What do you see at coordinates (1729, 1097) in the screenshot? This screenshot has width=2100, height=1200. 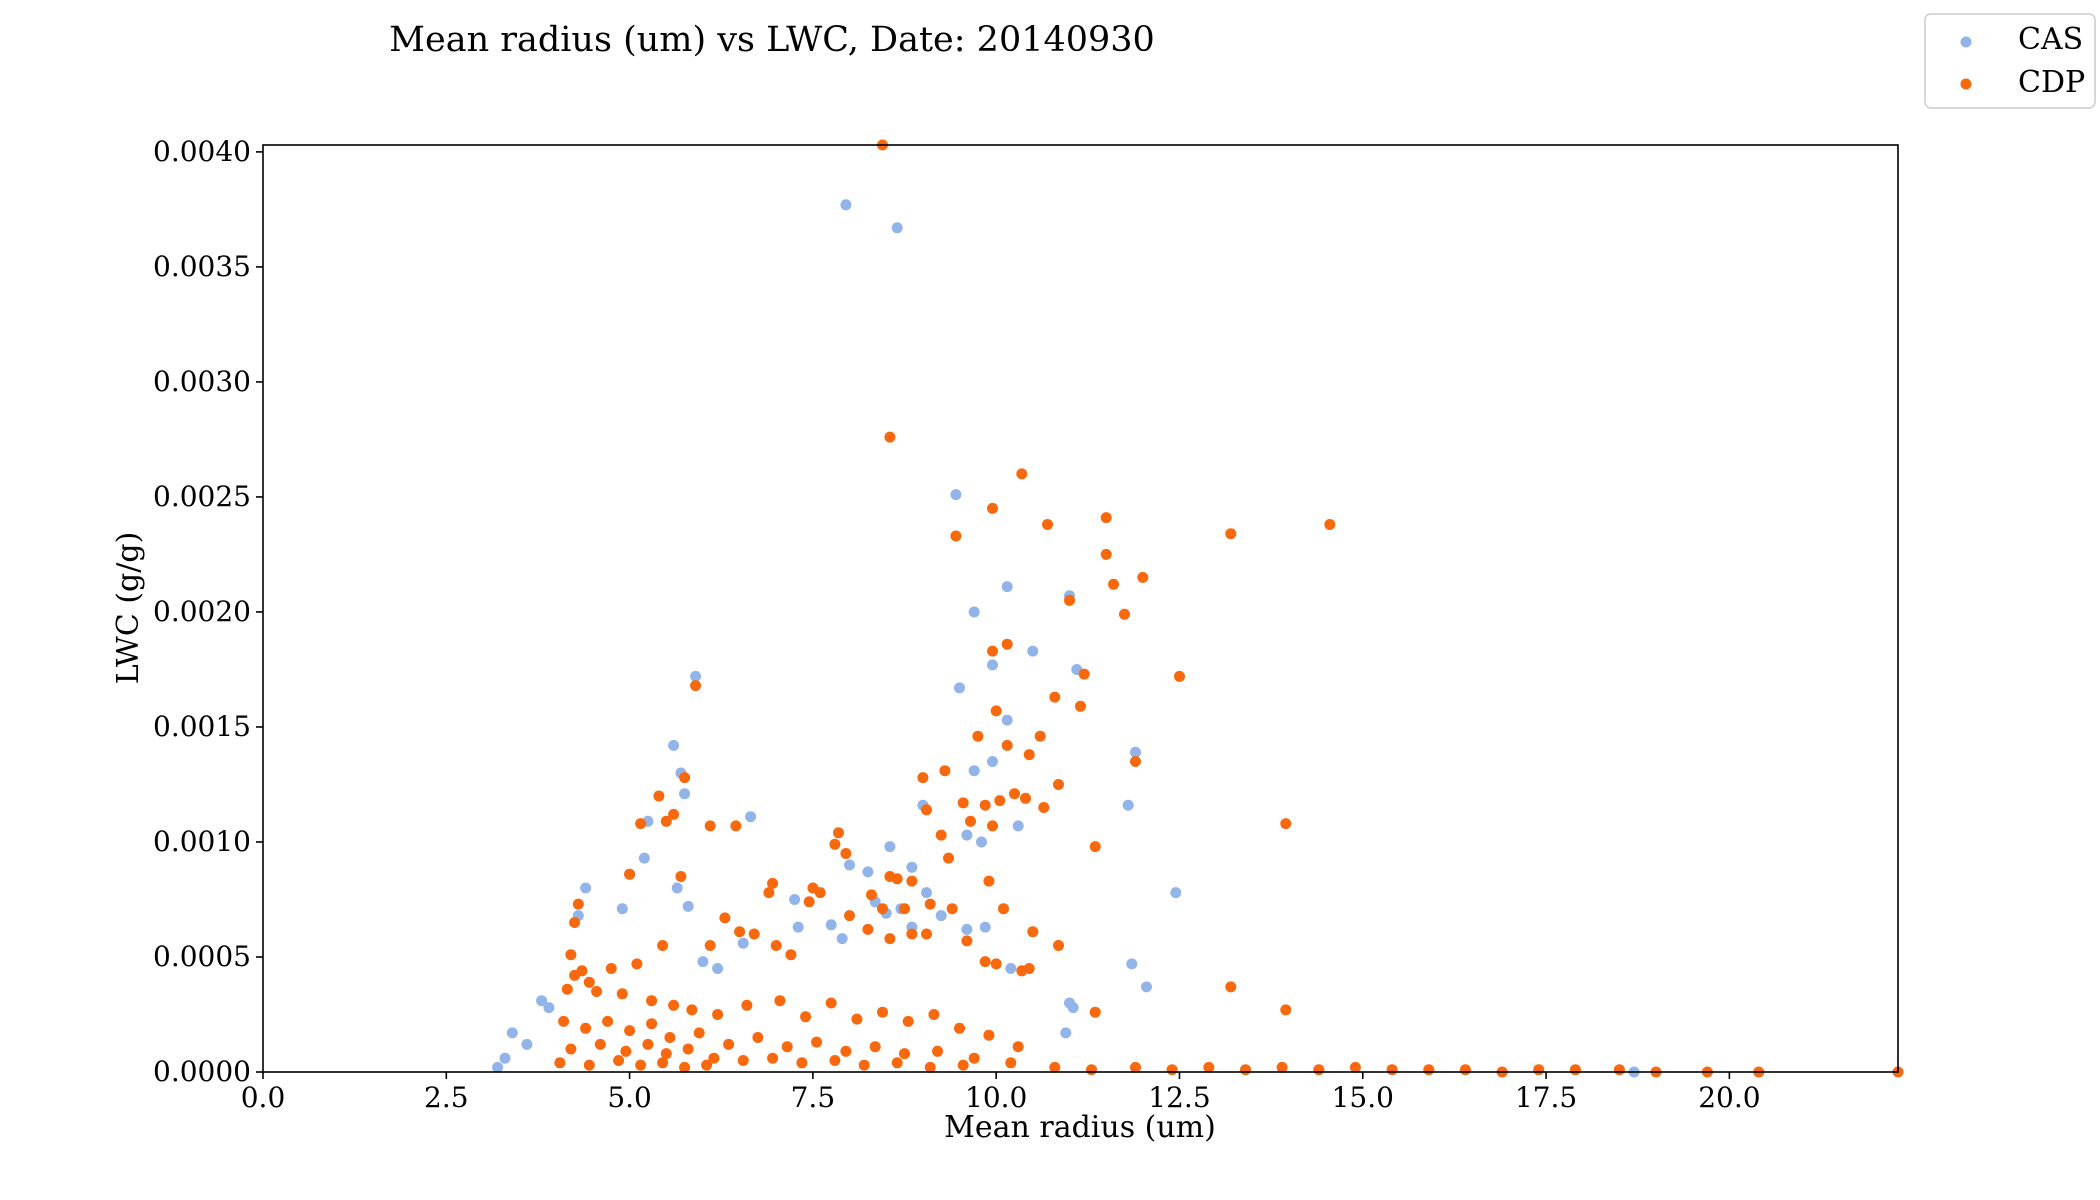 I see `x-tick-label: 20.0` at bounding box center [1729, 1097].